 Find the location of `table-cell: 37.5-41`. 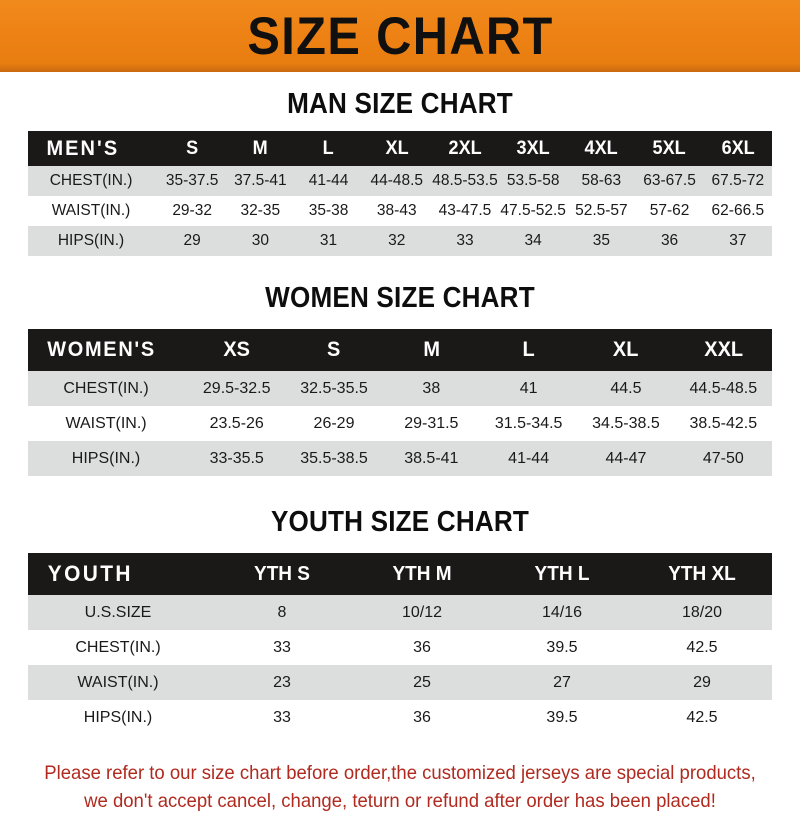

table-cell: 37.5-41 is located at coordinates (260, 180).